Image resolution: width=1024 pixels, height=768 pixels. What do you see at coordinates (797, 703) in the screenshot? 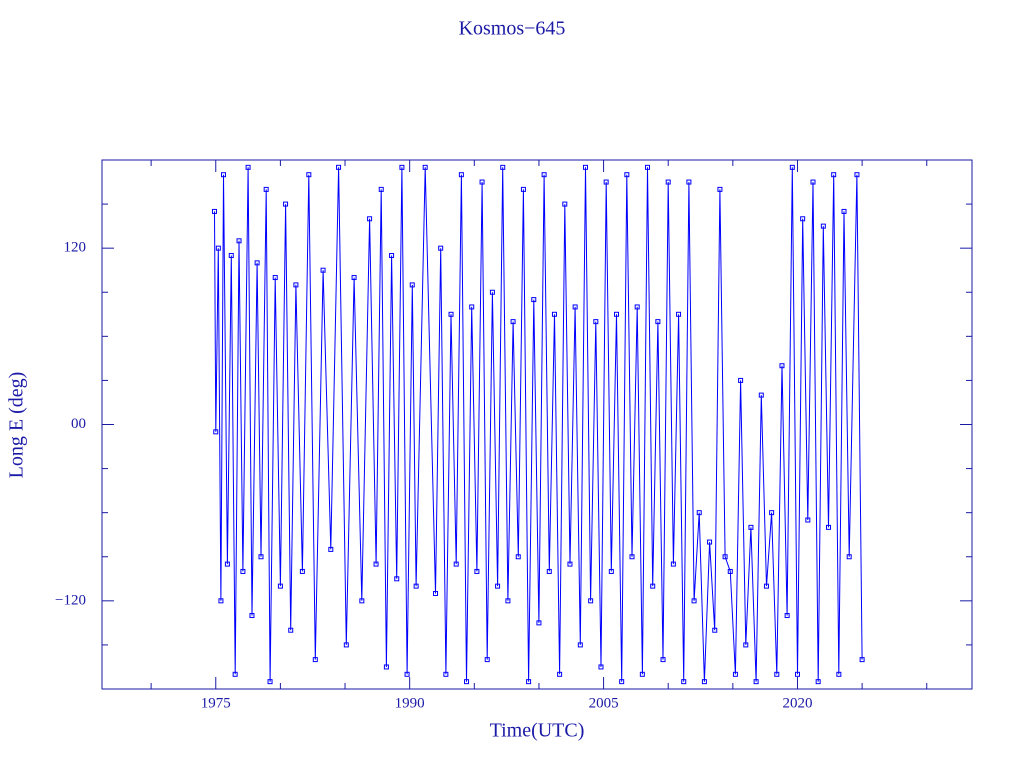
I see `x-tick-label: 2020` at bounding box center [797, 703].